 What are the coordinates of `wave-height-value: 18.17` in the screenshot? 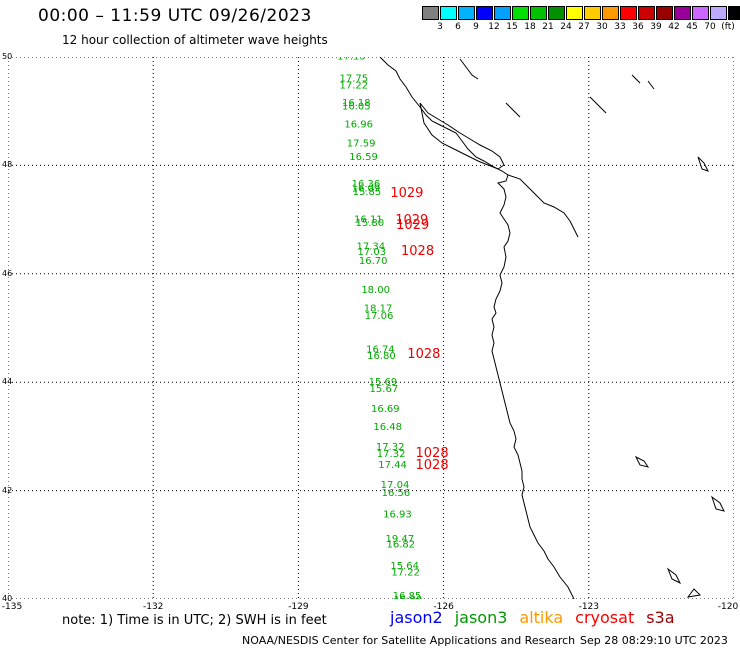 It's located at (378, 309).